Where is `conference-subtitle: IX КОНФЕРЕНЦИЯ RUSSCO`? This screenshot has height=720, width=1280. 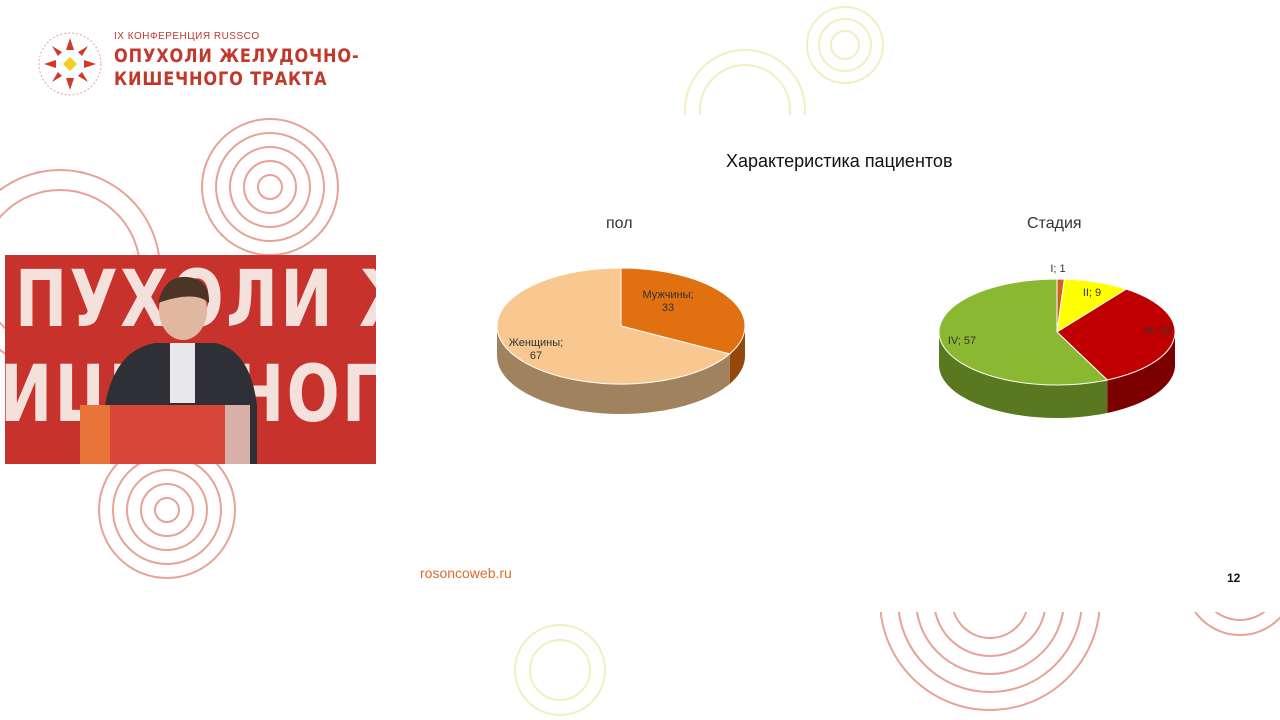 conference-subtitle: IX КОНФЕРЕНЦИЯ RUSSCO is located at coordinates (187, 36).